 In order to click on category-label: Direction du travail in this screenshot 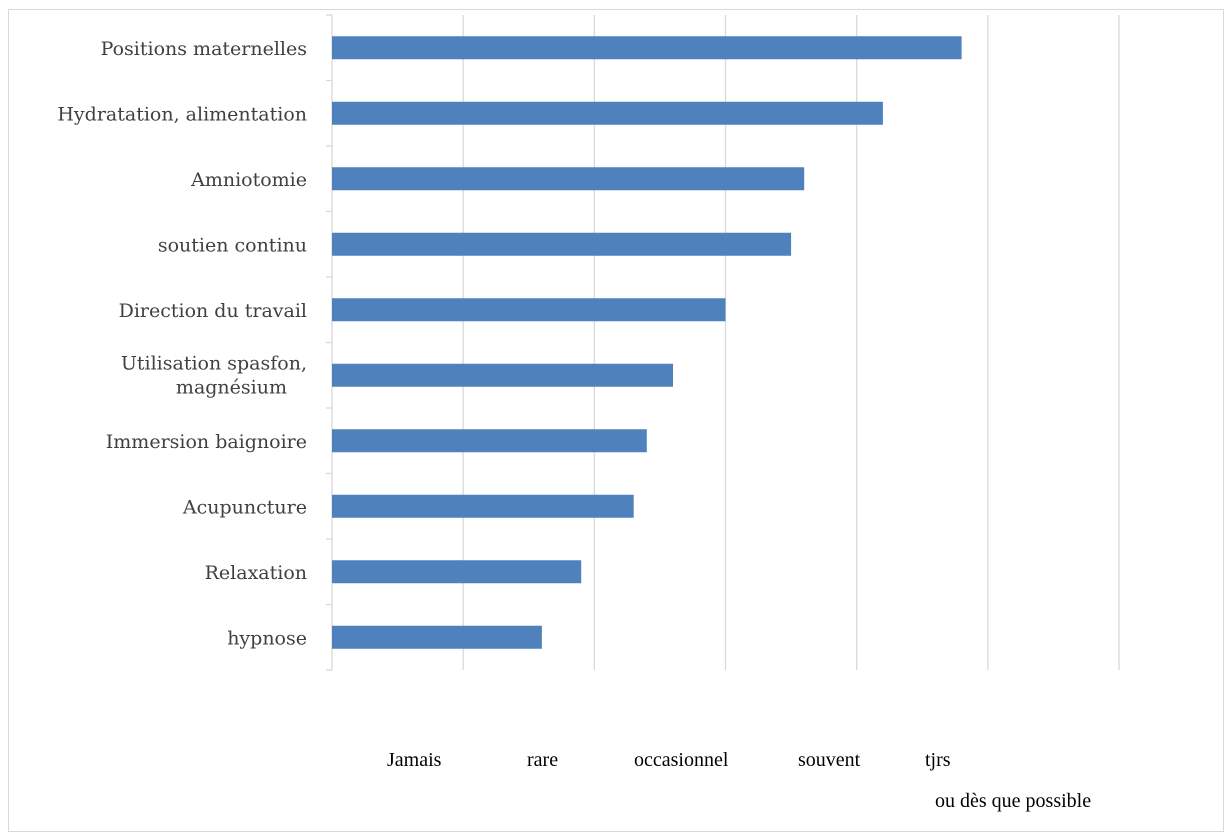, I will do `click(213, 311)`.